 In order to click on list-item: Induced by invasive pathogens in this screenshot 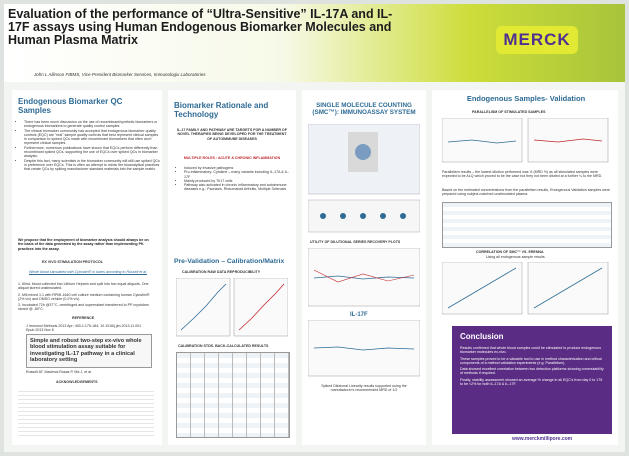, I will do `click(237, 168)`.